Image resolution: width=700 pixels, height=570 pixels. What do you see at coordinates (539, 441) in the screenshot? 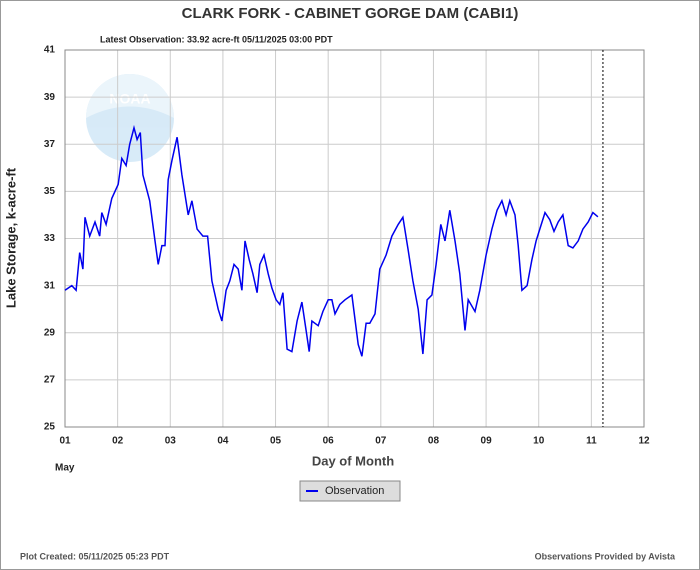
I see `x-tick-label: 10` at bounding box center [539, 441].